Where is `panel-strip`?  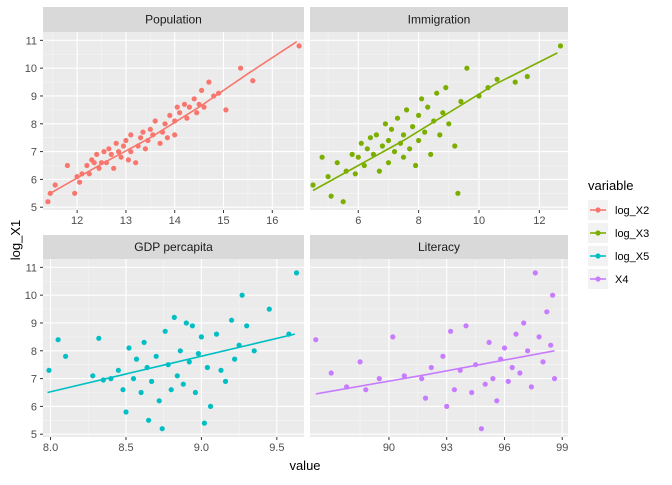 panel-strip is located at coordinates (439, 19).